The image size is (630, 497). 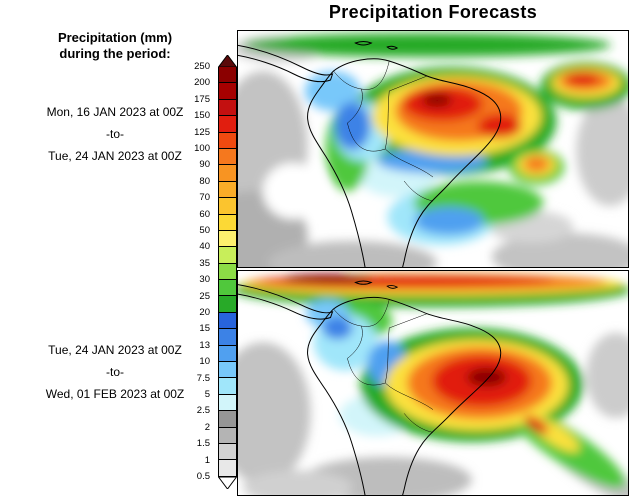 I want to click on colorbar-tick-label: 50, so click(x=204, y=230).